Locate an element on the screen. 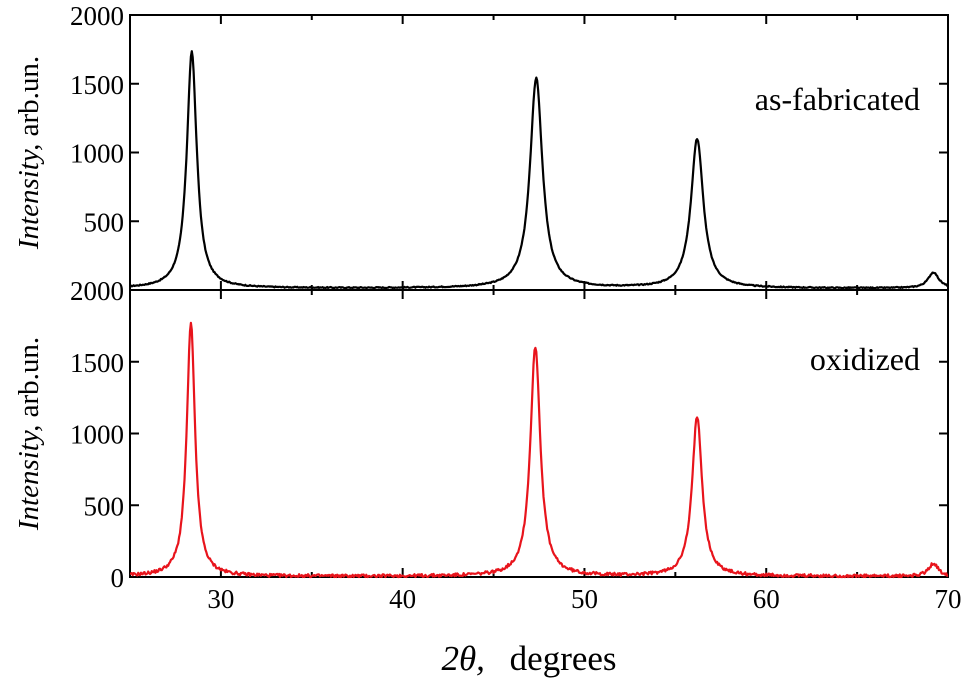 The width and height of the screenshot is (969, 682). panel-annotation: oxidized is located at coordinates (865, 359).